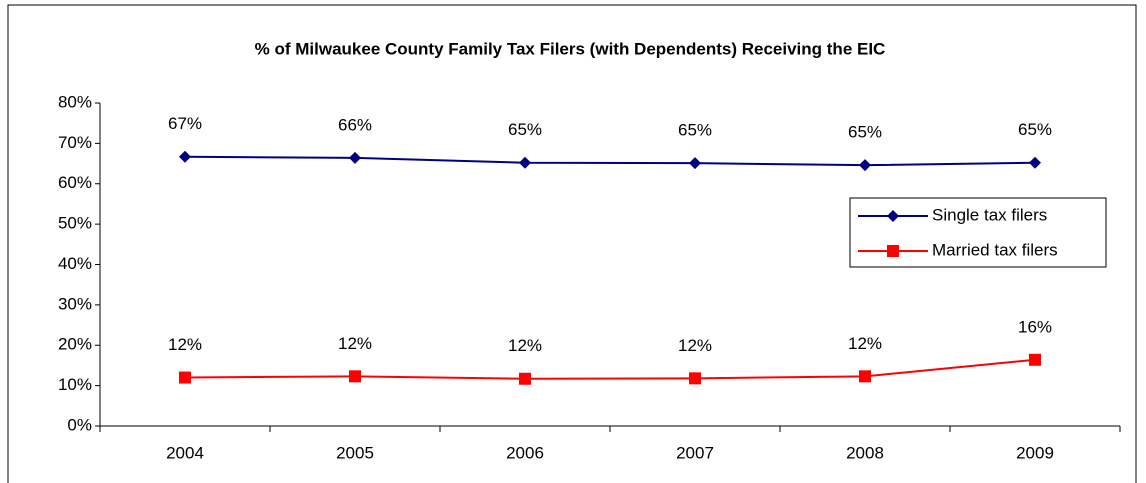 The height and width of the screenshot is (483, 1146). What do you see at coordinates (75, 223) in the screenshot?
I see `y-tick-label: 50%` at bounding box center [75, 223].